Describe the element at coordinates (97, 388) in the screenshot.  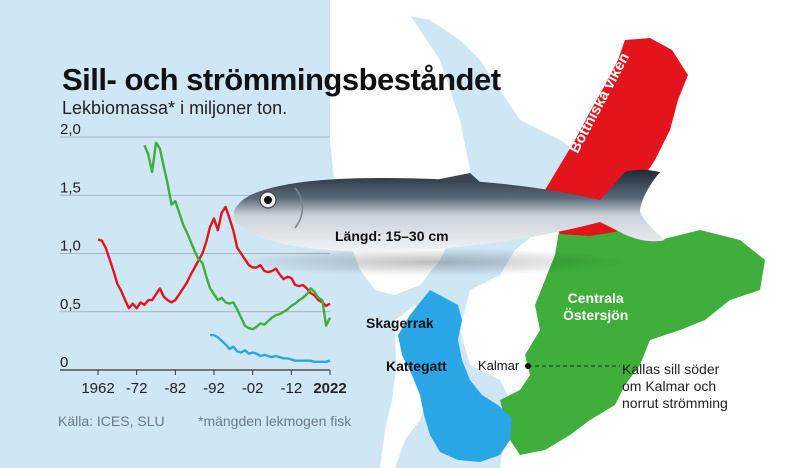
I see `x-tick-label: 1962` at that location.